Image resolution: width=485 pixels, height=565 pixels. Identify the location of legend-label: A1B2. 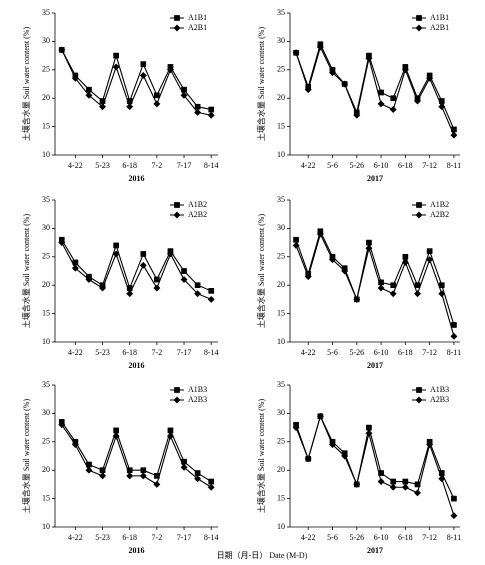
(439, 204).